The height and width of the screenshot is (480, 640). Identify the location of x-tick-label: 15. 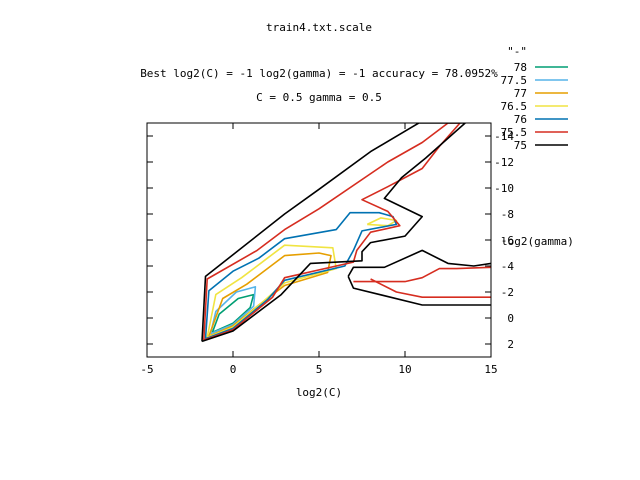
(490, 369).